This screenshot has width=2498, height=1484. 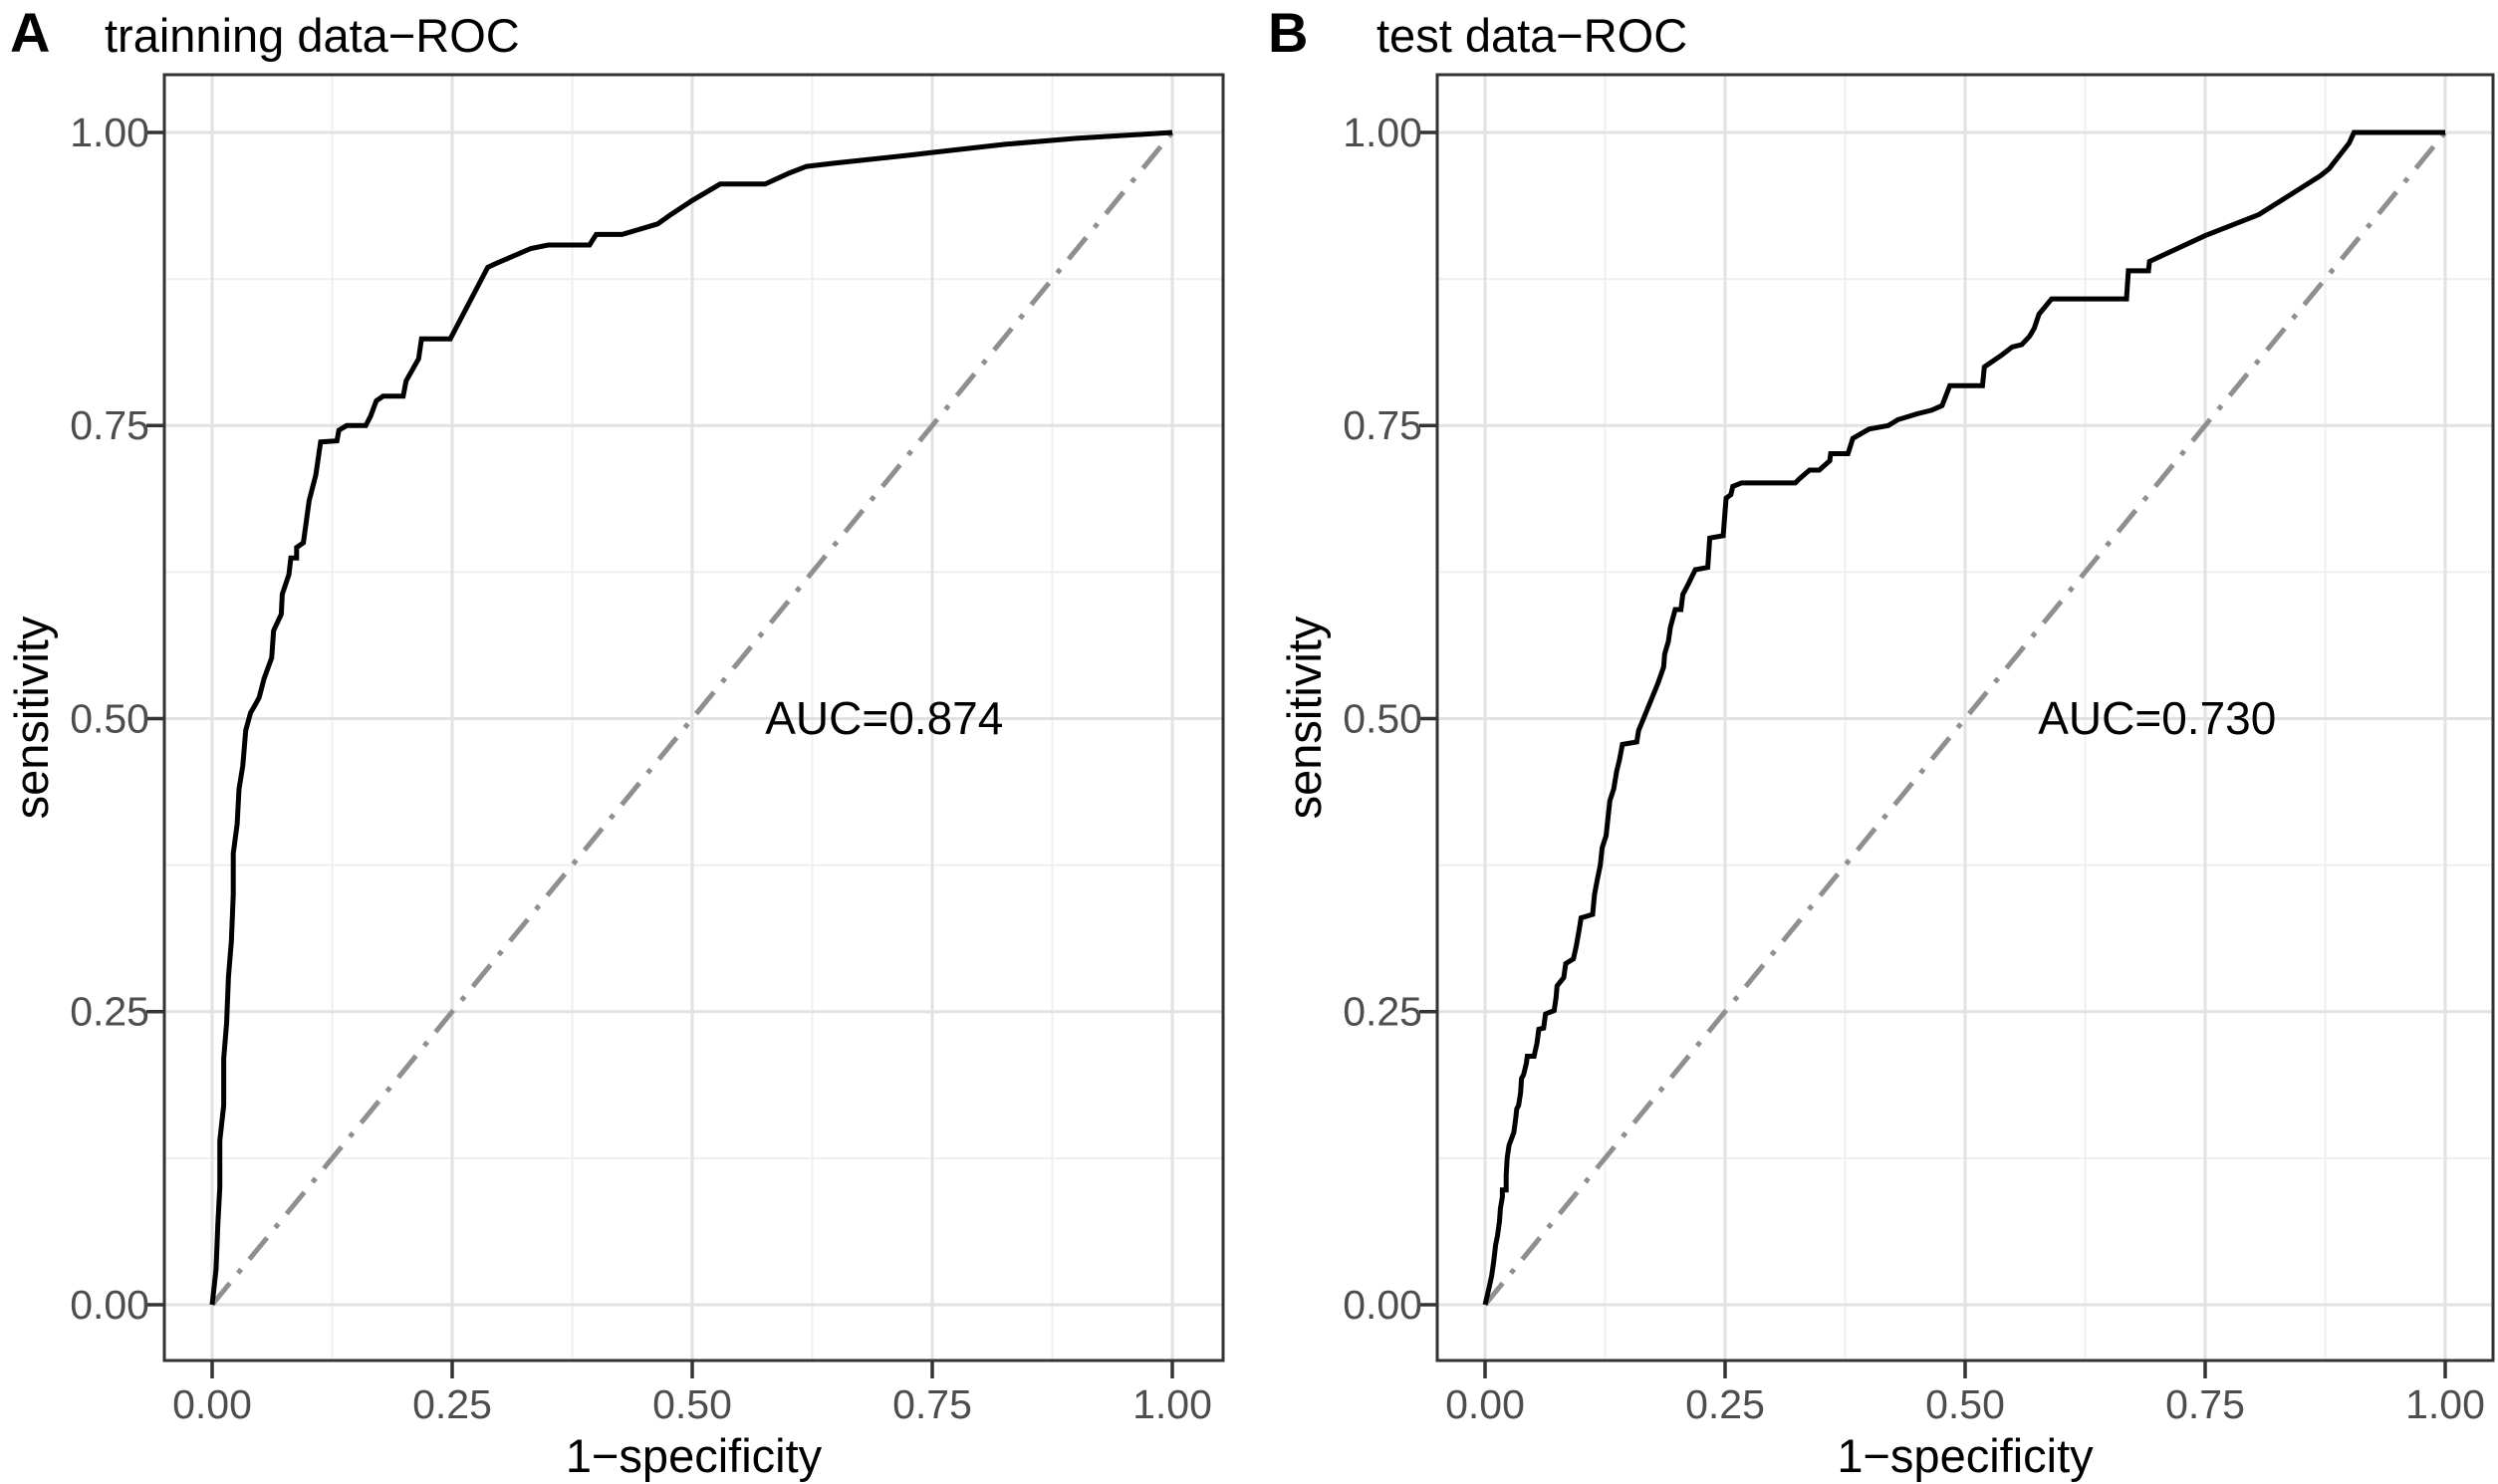 What do you see at coordinates (1288, 32) in the screenshot?
I see `panel-letter: B` at bounding box center [1288, 32].